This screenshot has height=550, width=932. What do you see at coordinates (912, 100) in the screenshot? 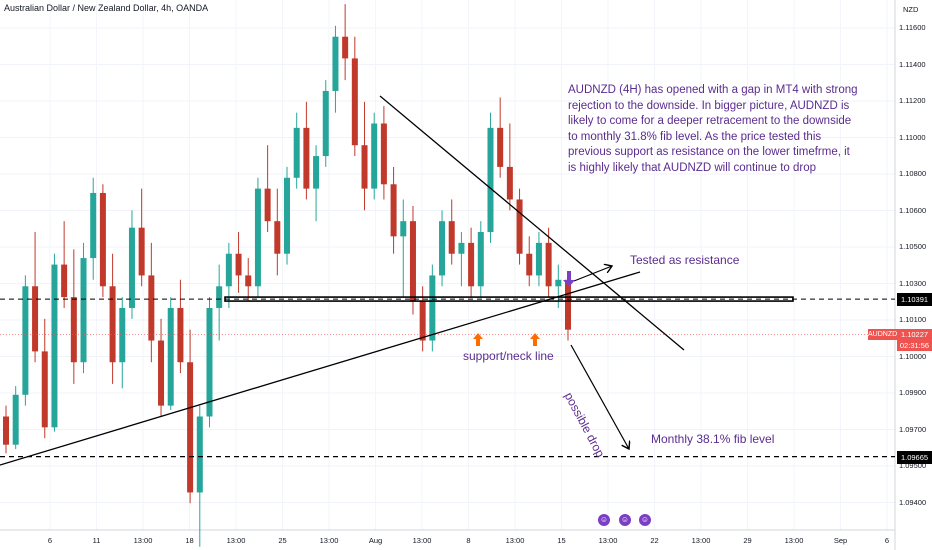
I see `y-tick-label: 1.11200` at bounding box center [912, 100].